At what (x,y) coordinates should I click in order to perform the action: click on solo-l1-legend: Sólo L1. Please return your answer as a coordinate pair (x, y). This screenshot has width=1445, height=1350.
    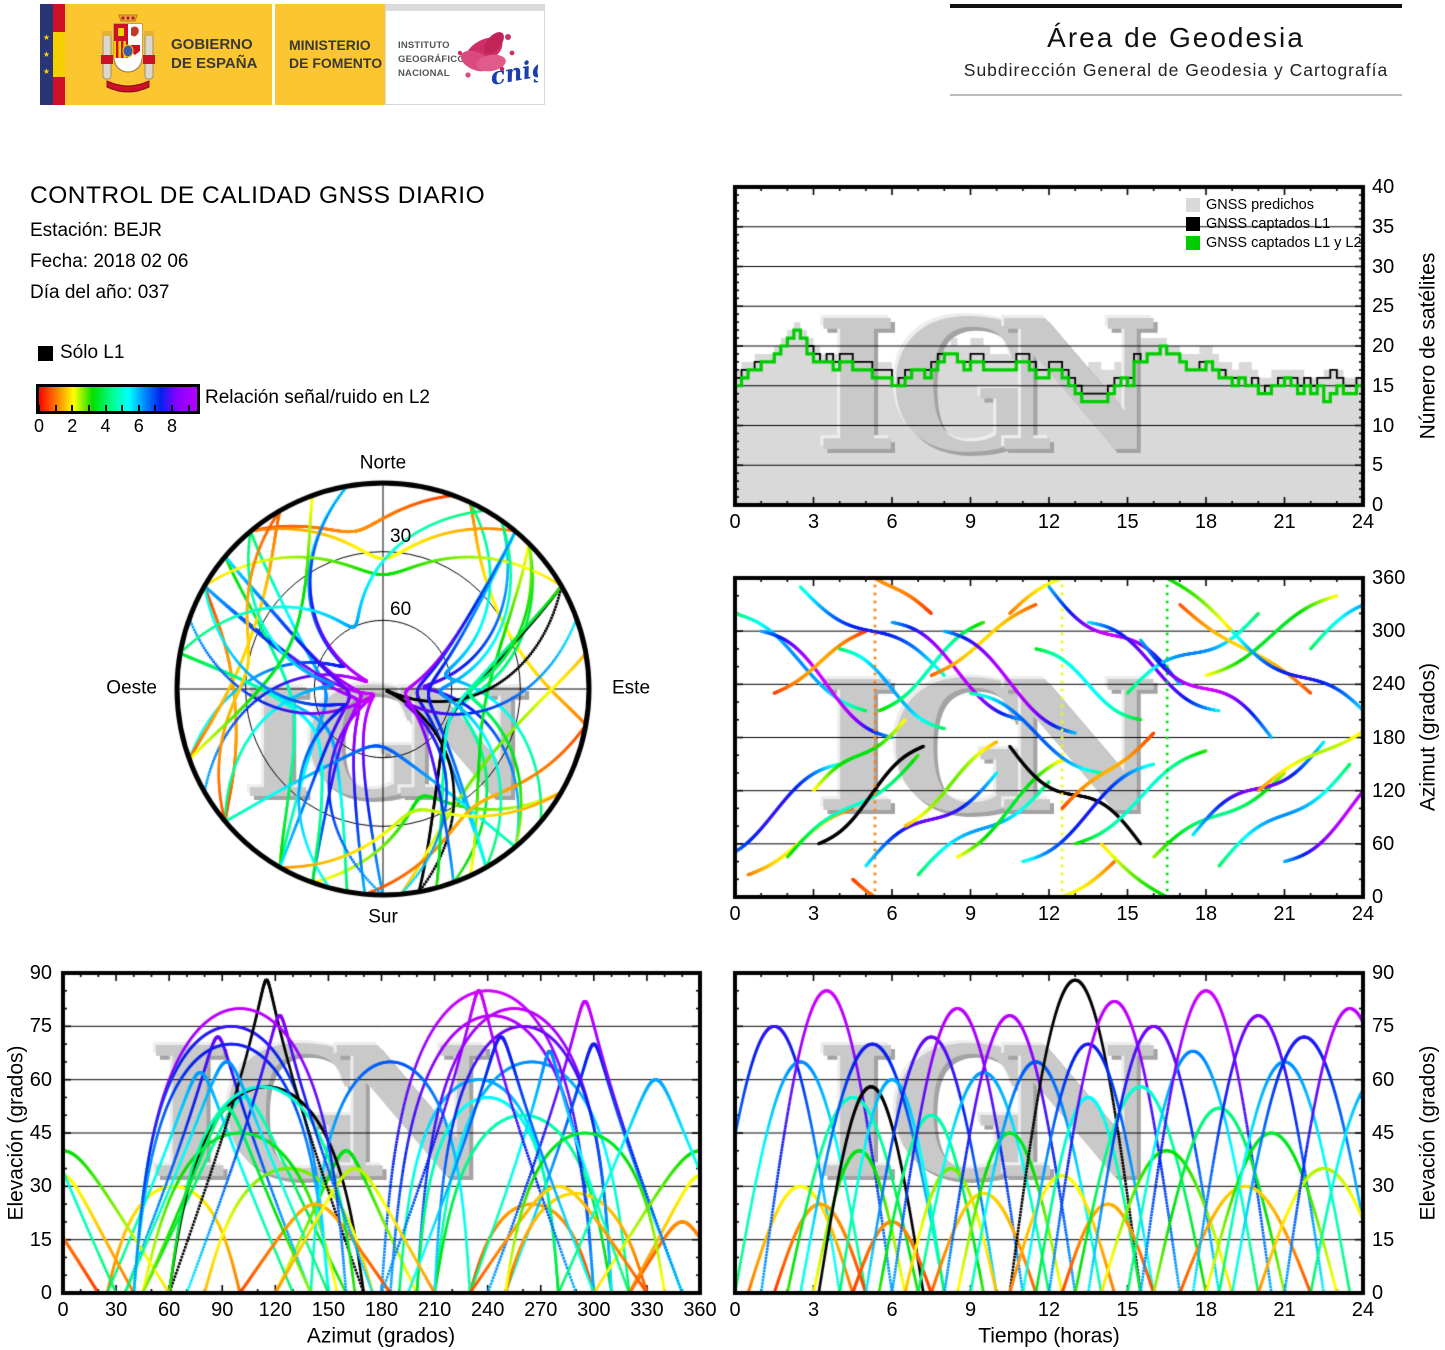
    Looking at the image, I should click on (81, 353).